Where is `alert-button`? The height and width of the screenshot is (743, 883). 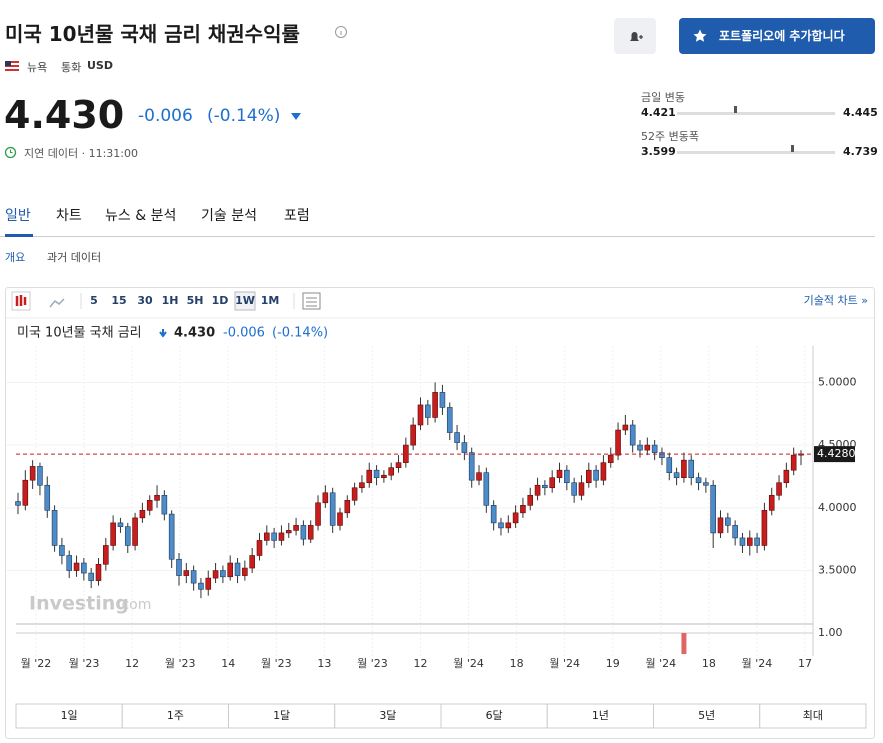
alert-button is located at coordinates (635, 36).